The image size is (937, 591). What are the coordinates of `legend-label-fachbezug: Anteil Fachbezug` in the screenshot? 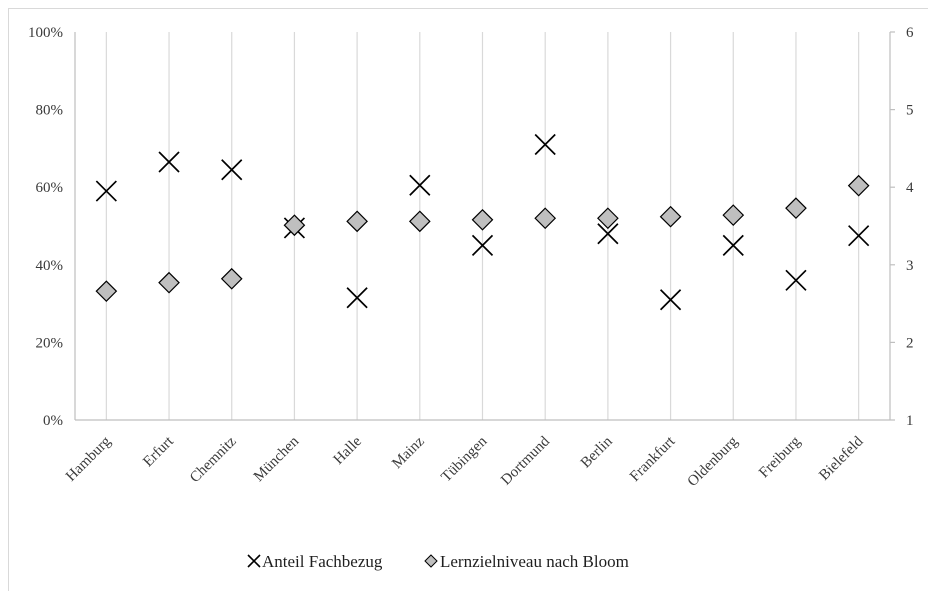 It's located at (322, 561).